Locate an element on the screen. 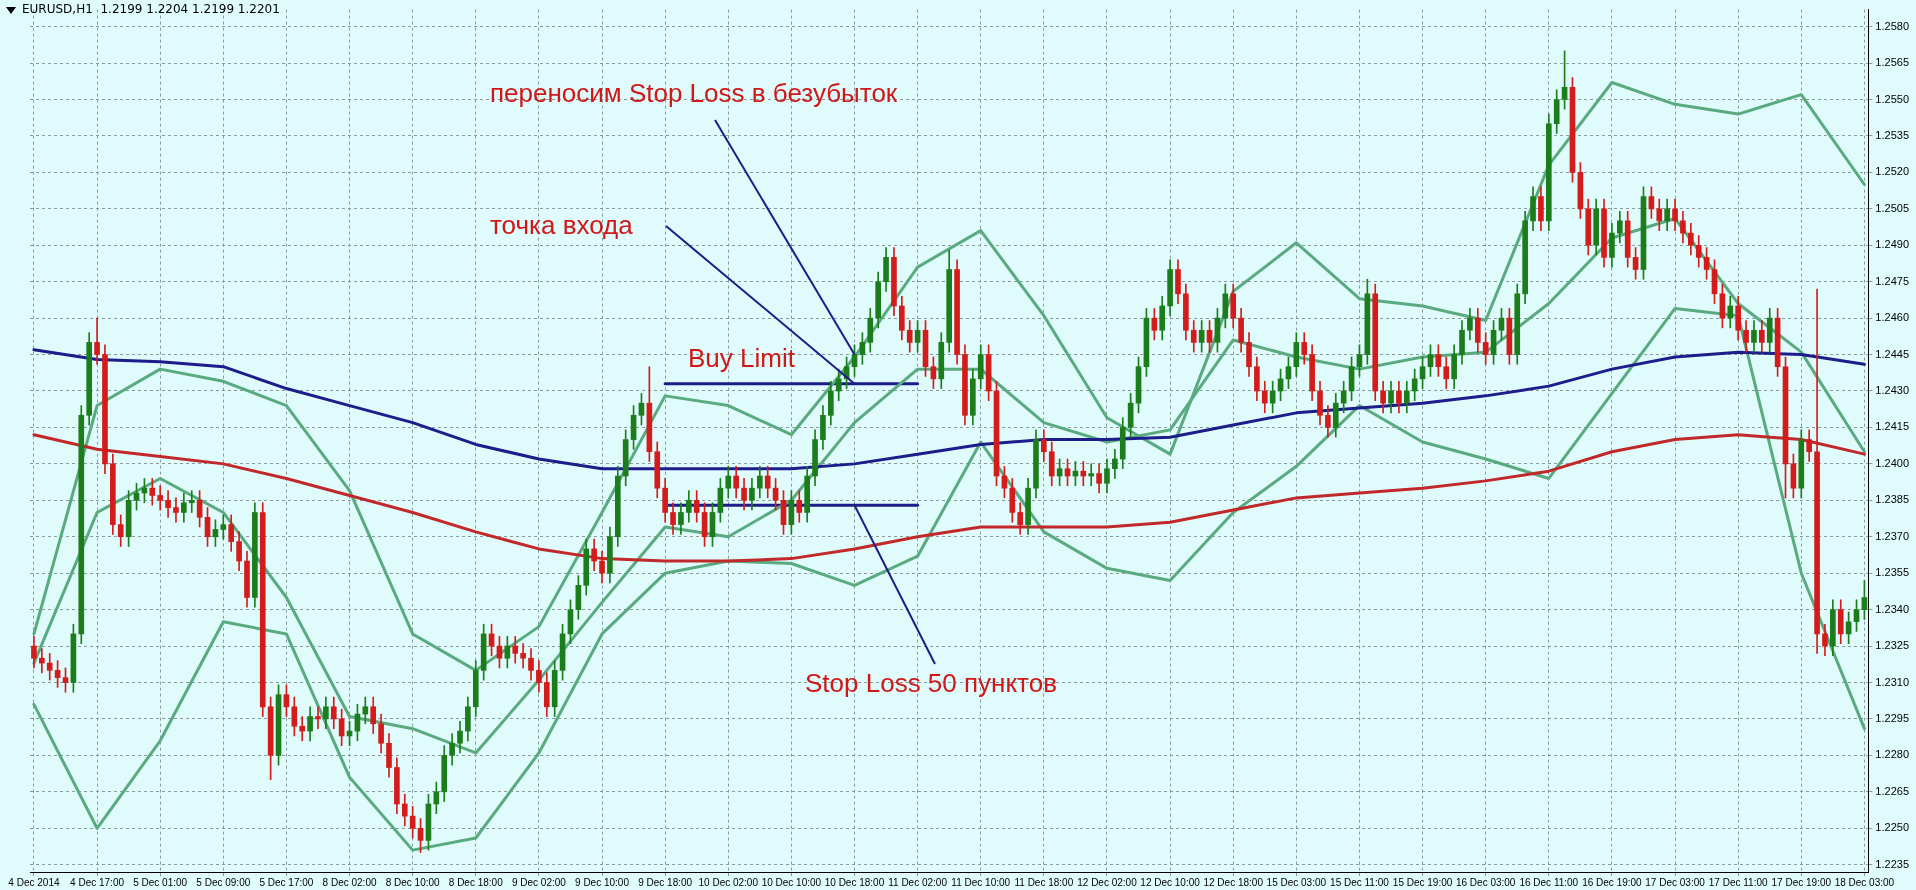 The width and height of the screenshot is (1916, 890). x-tick-label: 8 Dec 18:00 is located at coordinates (476, 882).